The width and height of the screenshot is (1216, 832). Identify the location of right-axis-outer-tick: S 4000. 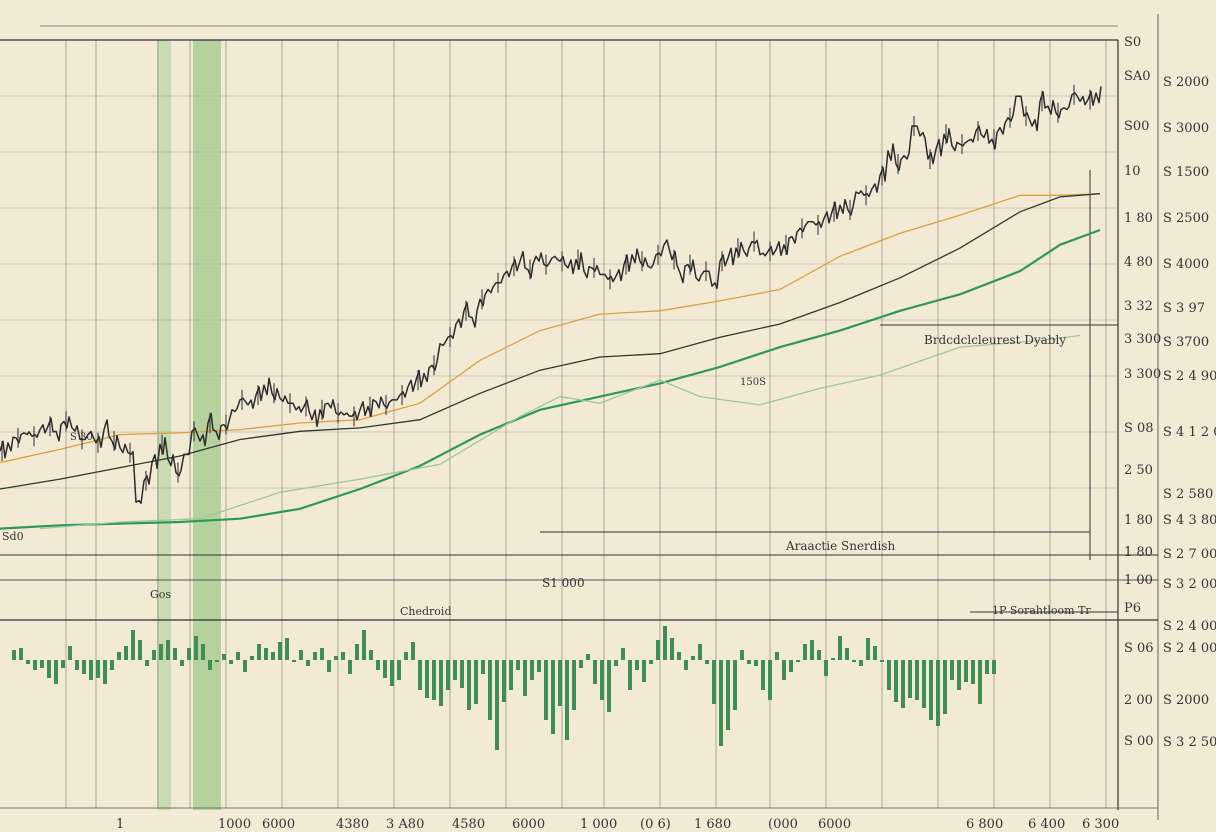
(1186, 264).